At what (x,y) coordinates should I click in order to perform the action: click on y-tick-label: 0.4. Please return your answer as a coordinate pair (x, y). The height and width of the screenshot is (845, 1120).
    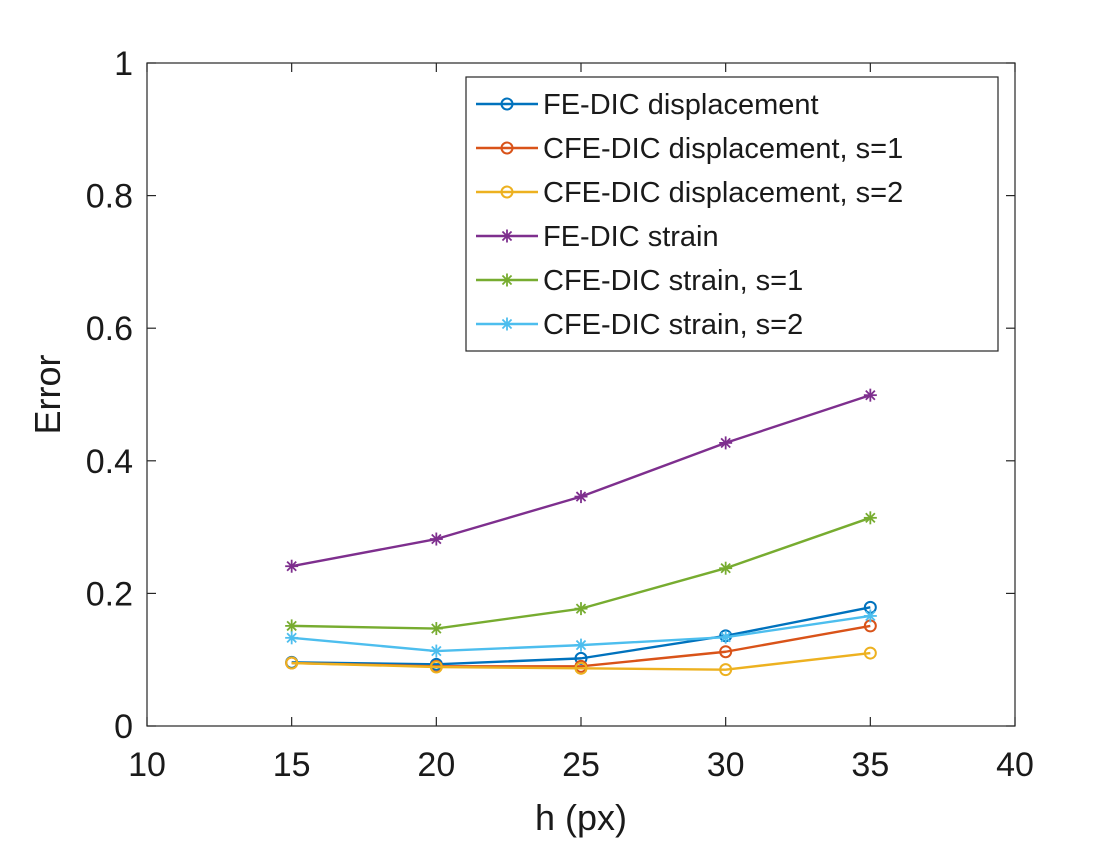
    Looking at the image, I should click on (109, 462).